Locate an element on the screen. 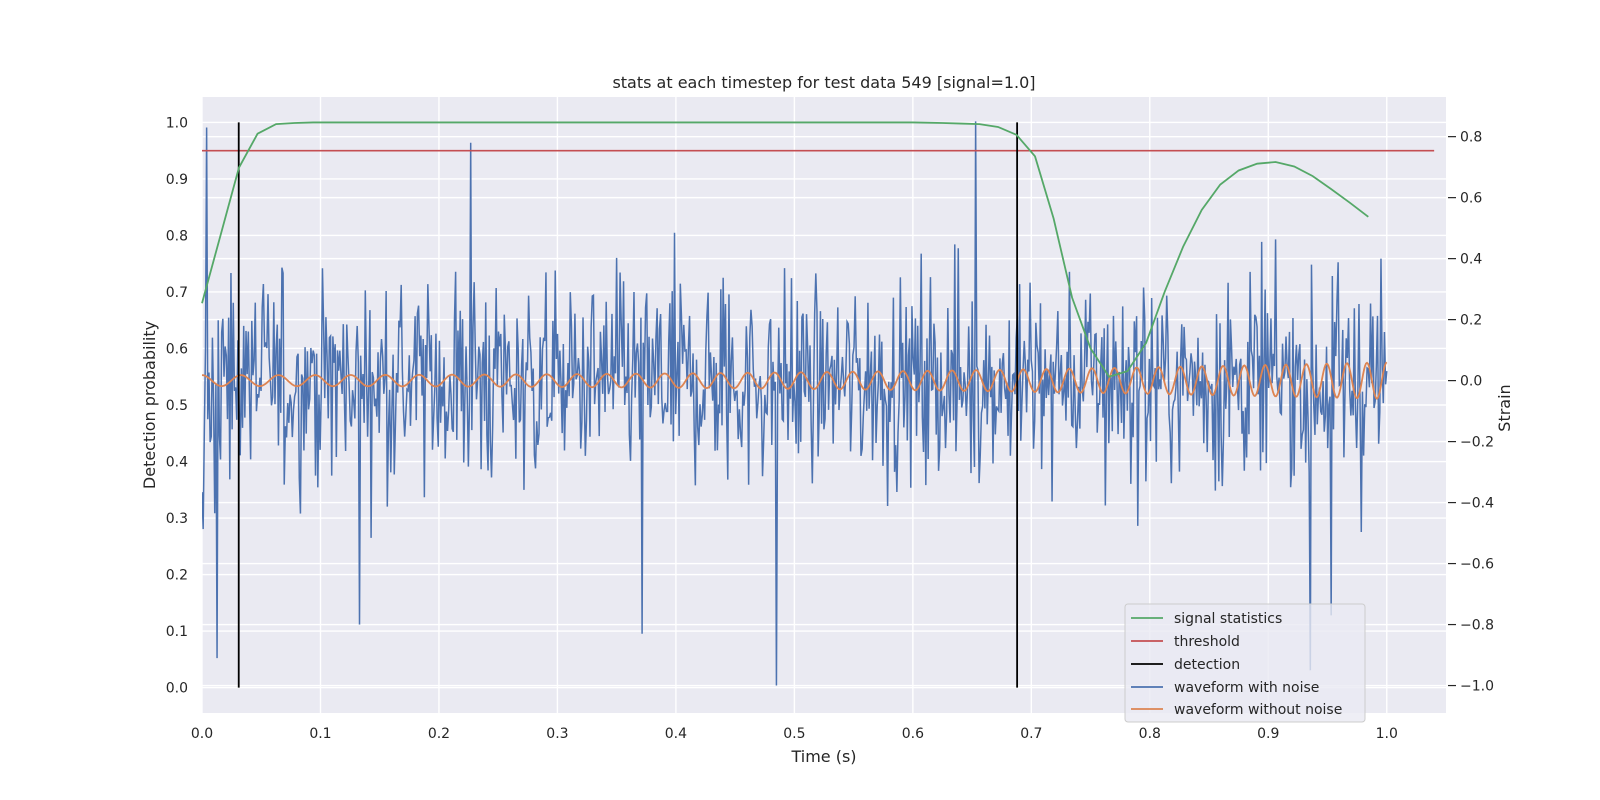 The image size is (1600, 800). left-y-tick-label: 0.3 is located at coordinates (177, 519).